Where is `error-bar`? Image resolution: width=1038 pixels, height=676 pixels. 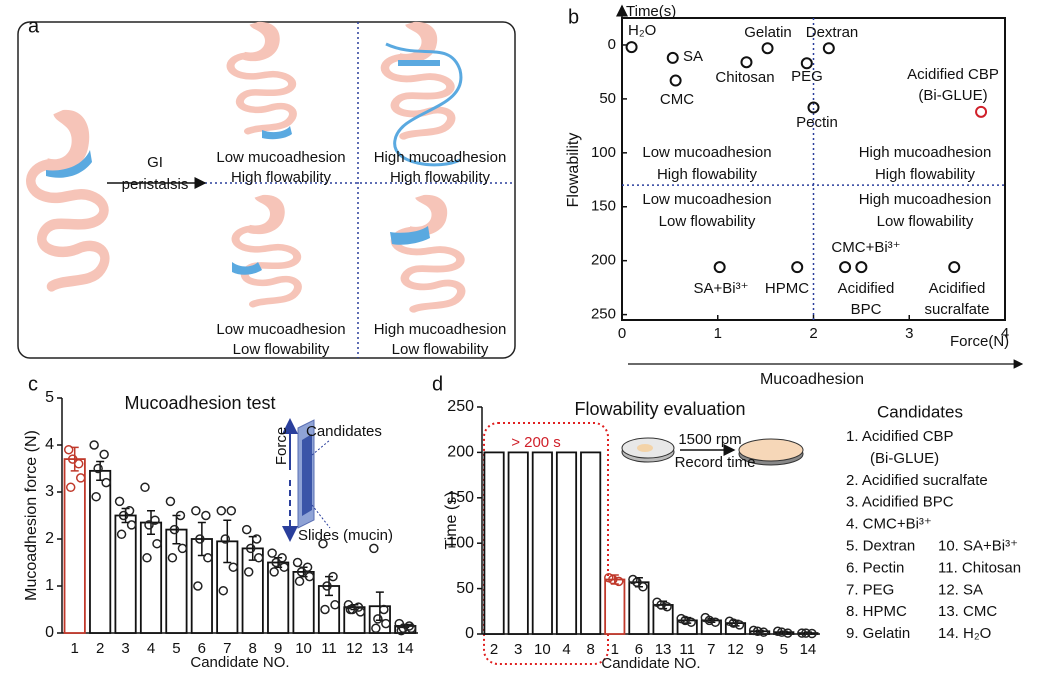
error-bar is located at coordinates (227, 541).